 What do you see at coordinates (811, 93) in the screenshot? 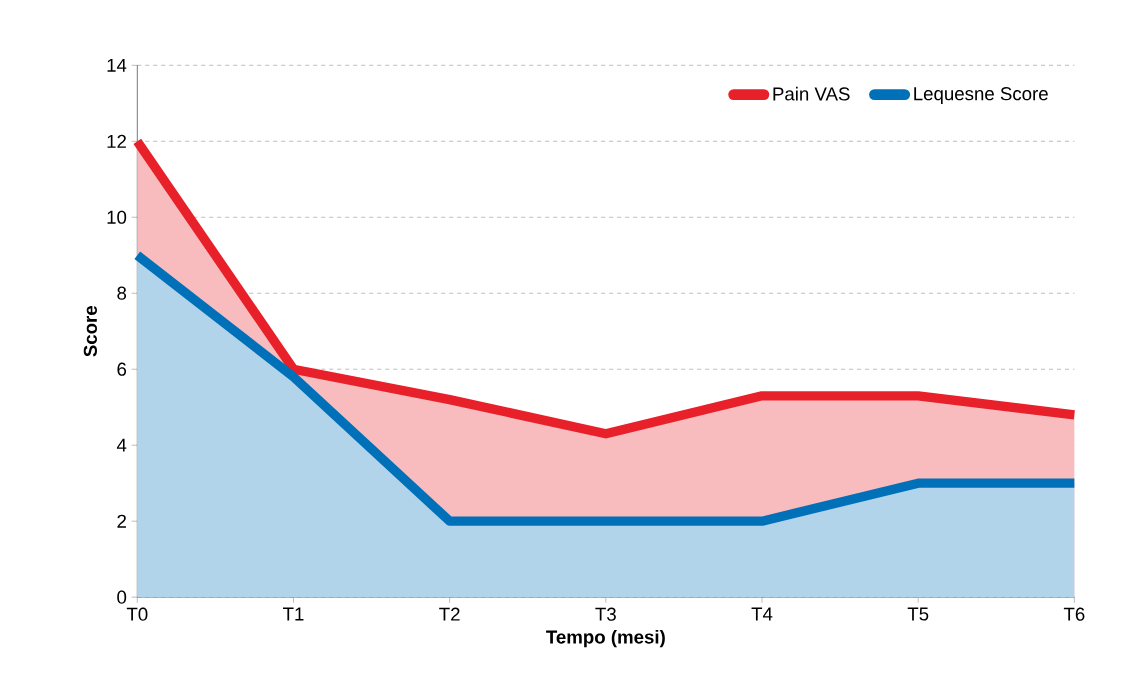
I see `legend-label: Pain VAS` at bounding box center [811, 93].